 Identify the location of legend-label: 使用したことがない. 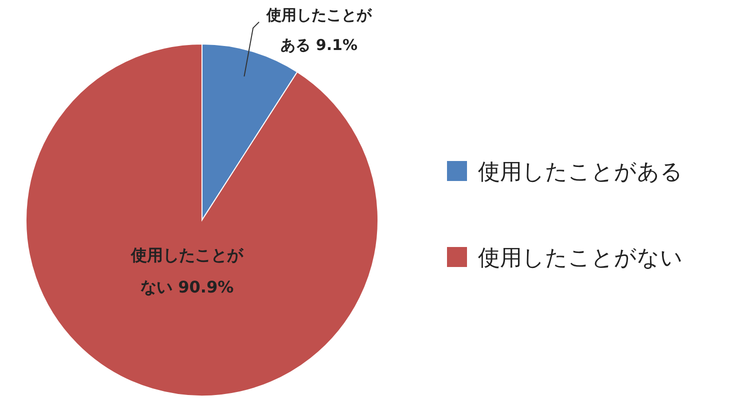
(580, 258).